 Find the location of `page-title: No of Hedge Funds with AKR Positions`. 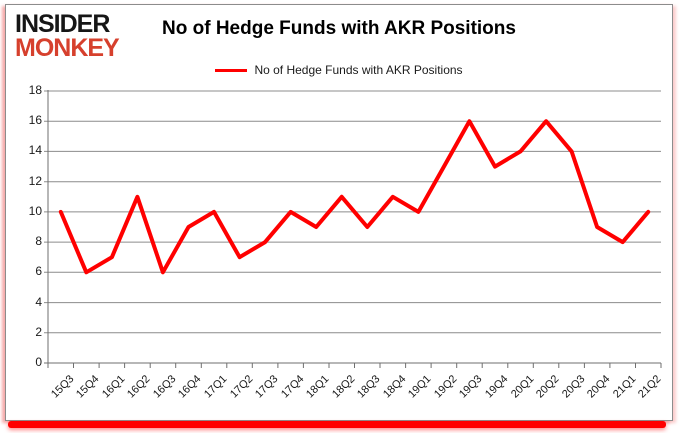

page-title: No of Hedge Funds with AKR Positions is located at coordinates (339, 28).